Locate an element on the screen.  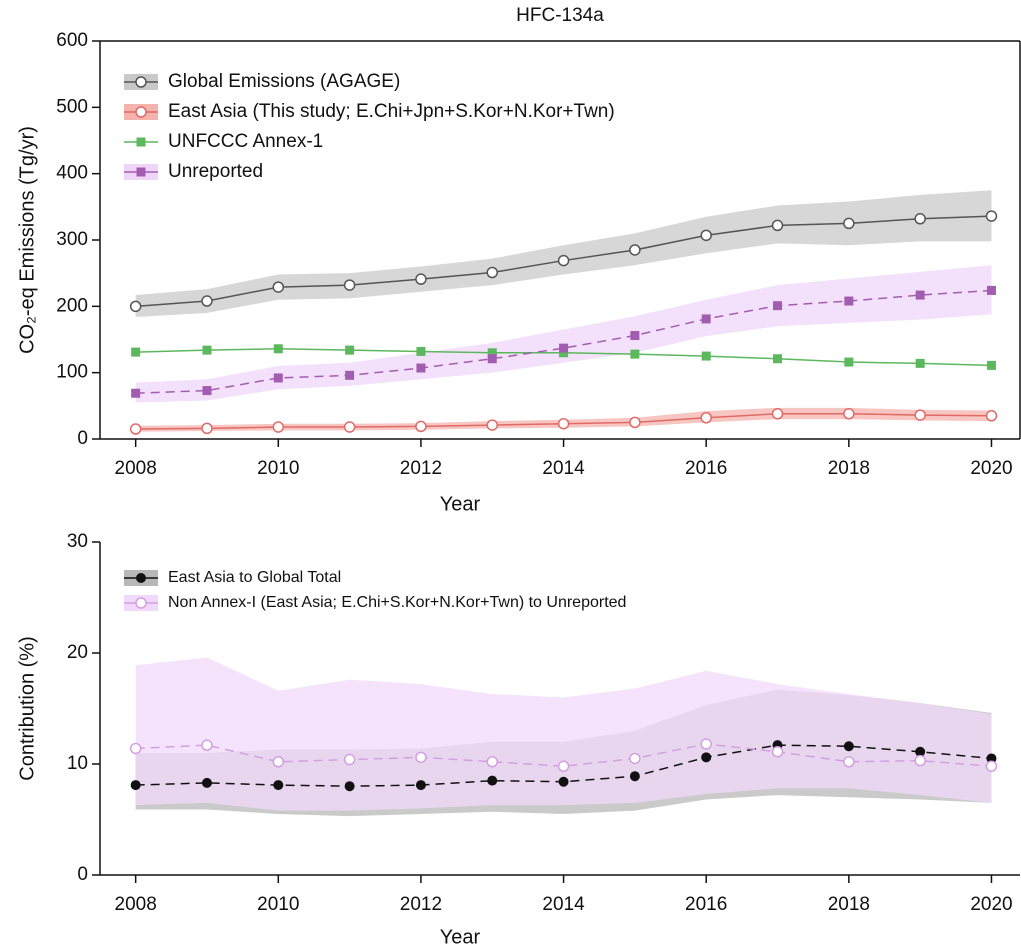
y-tick-label: 100 is located at coordinates (72, 372).